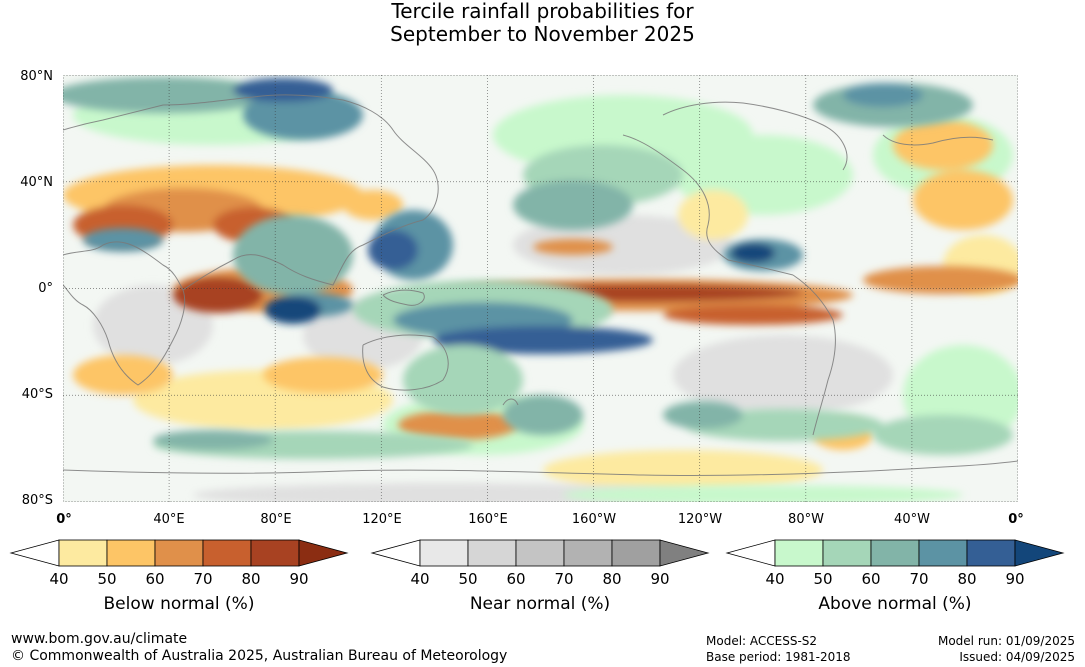  What do you see at coordinates (251, 579) in the screenshot?
I see `below-tick-80: 80` at bounding box center [251, 579].